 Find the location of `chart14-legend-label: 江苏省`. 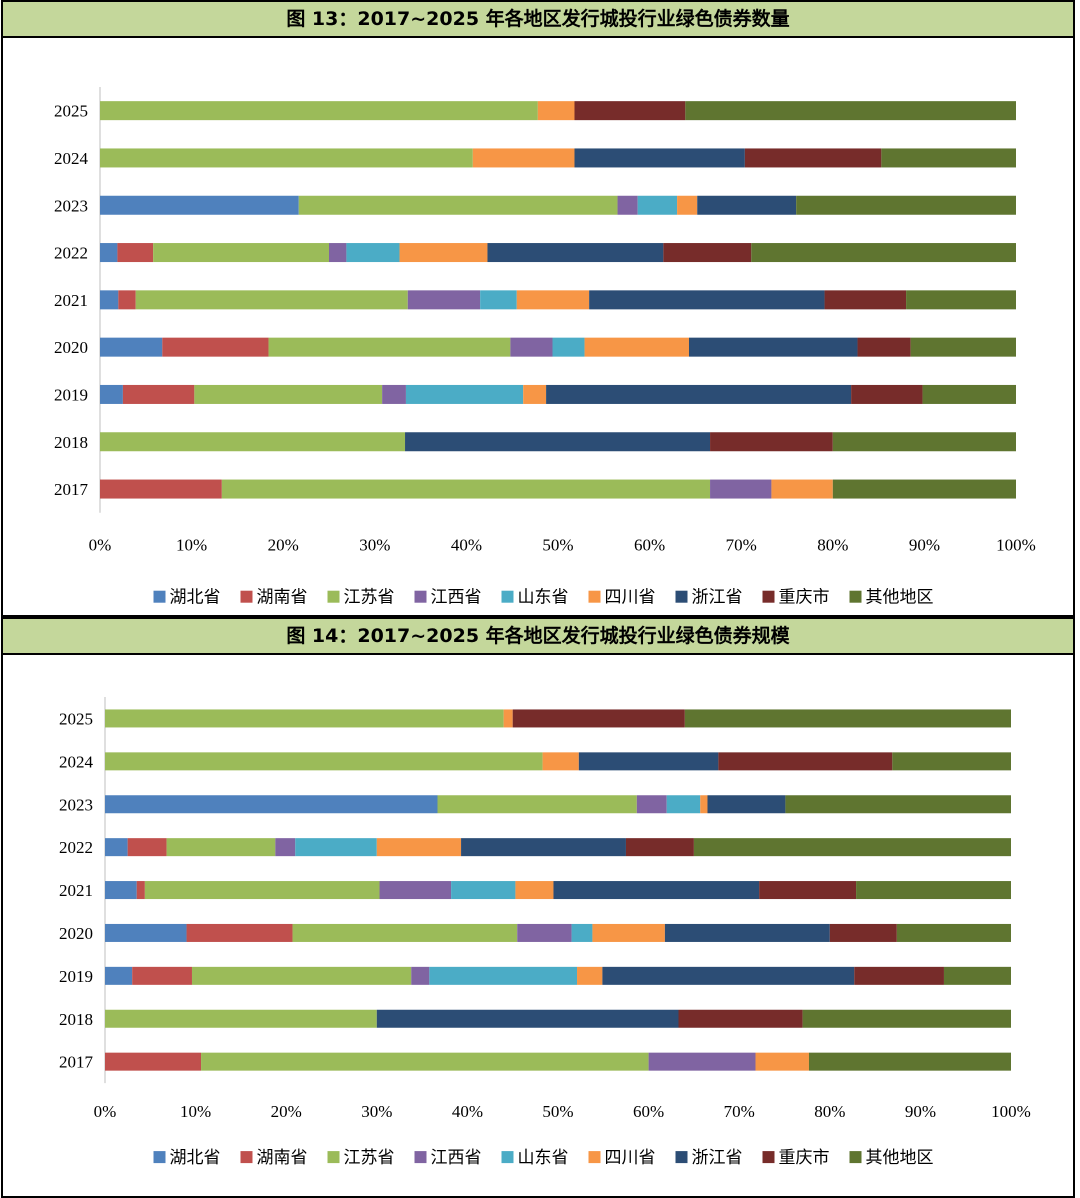

chart14-legend-label: 江苏省 is located at coordinates (369, 1158).